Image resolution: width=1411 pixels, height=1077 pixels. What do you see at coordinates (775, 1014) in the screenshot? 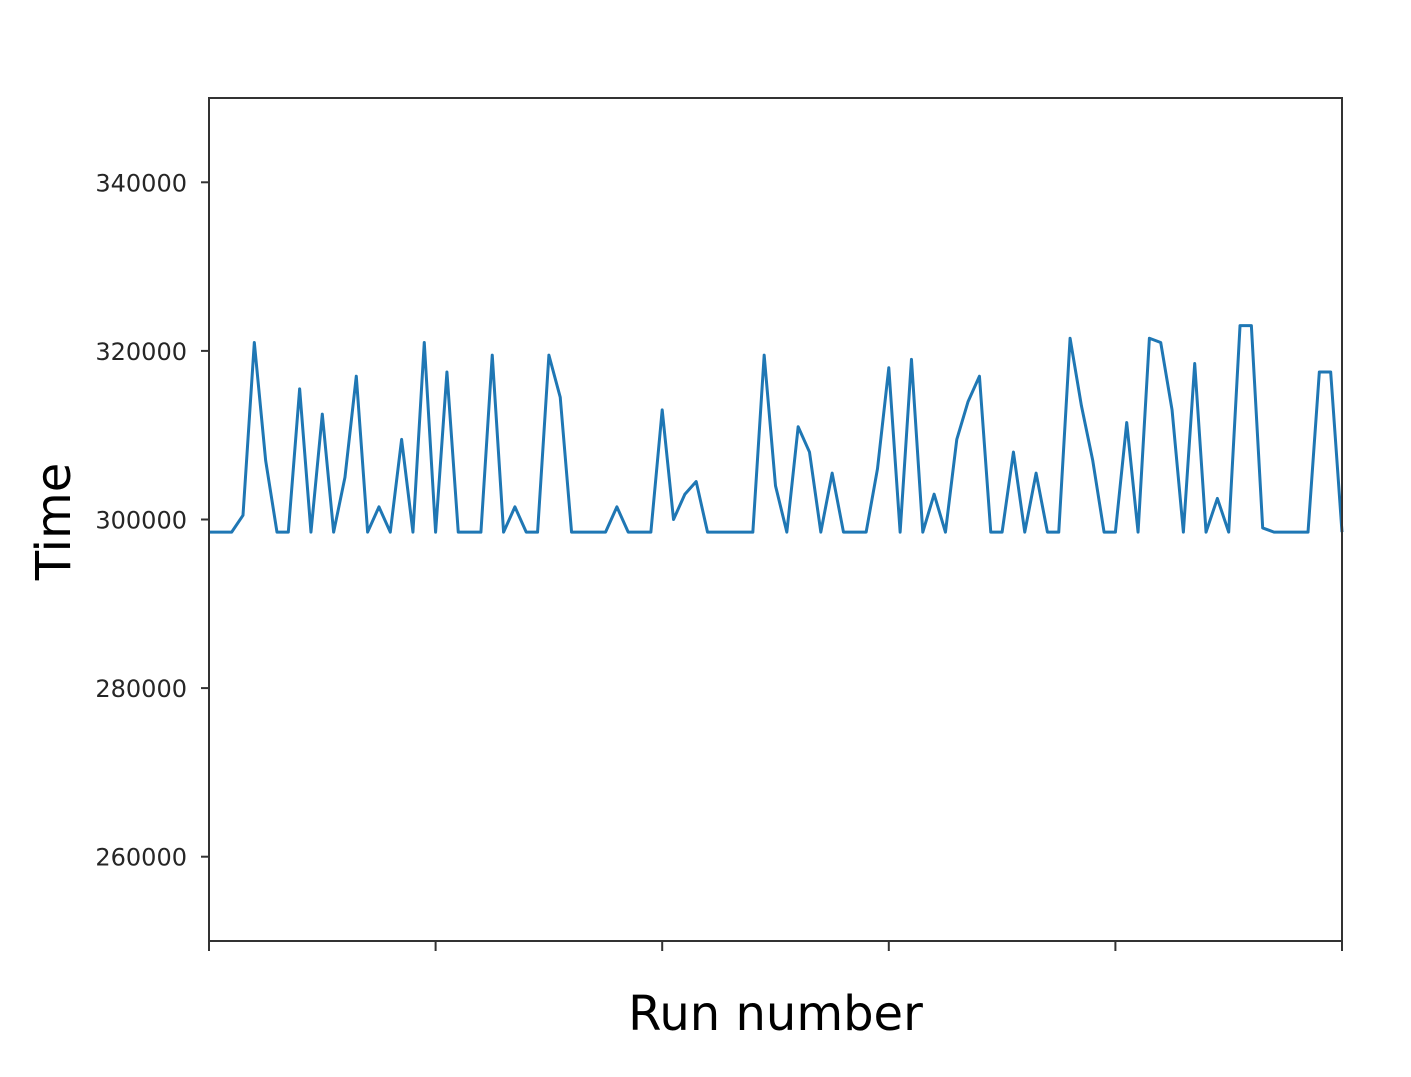
I see `x-axis-title: Run number` at bounding box center [775, 1014].